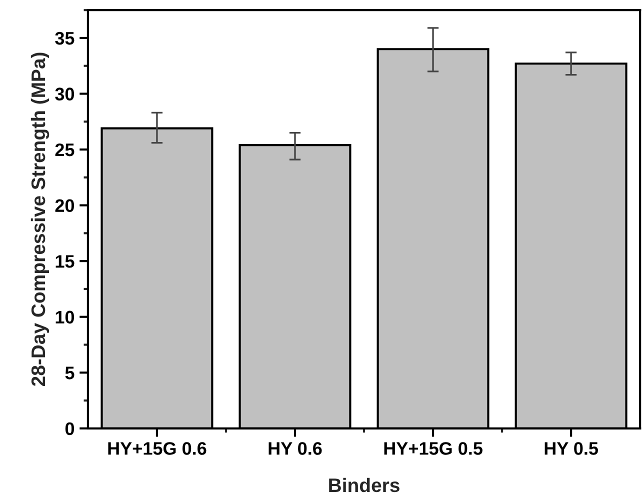  I want to click on y-tick-label: 15, so click(65, 261).